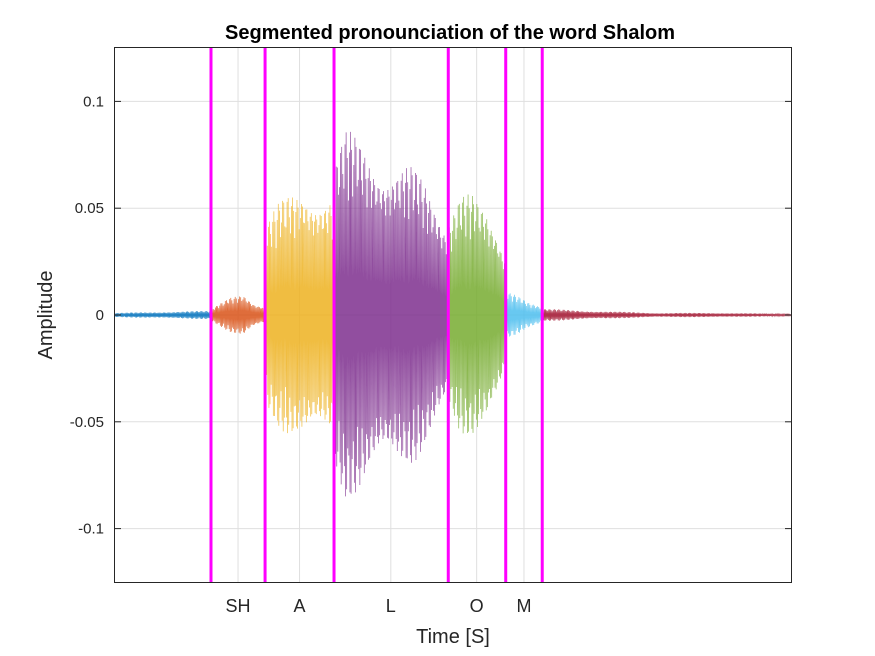 The width and height of the screenshot is (875, 656). What do you see at coordinates (100, 315) in the screenshot?
I see `y-tick-label-2: 0` at bounding box center [100, 315].